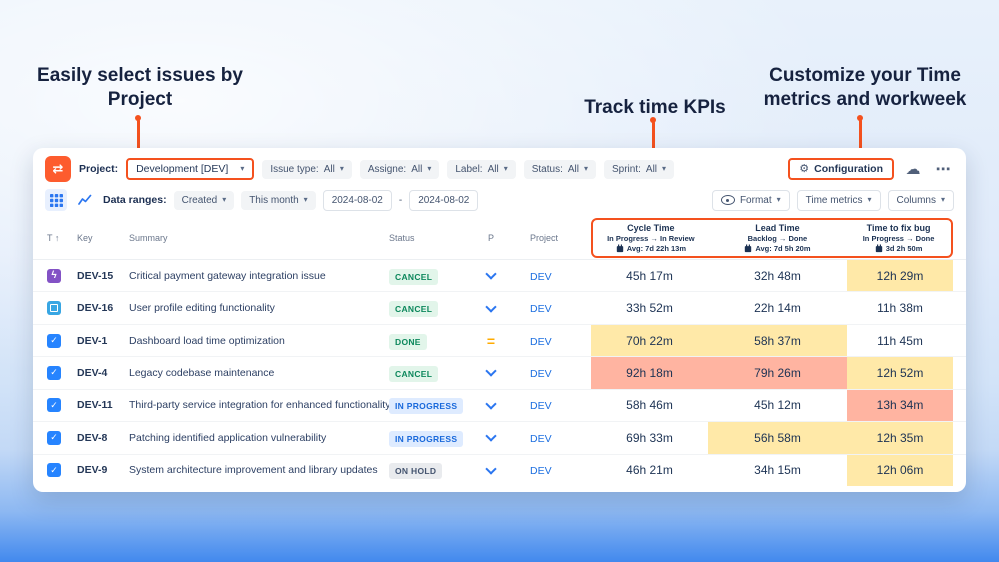 The width and height of the screenshot is (999, 562). I want to click on date-from-field: 2024-08-02, so click(357, 200).